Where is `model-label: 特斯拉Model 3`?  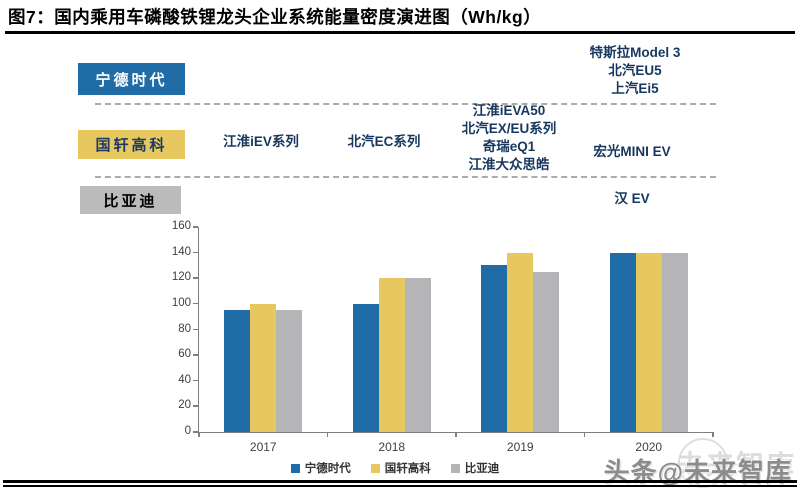
model-label: 特斯拉Model 3 is located at coordinates (635, 52).